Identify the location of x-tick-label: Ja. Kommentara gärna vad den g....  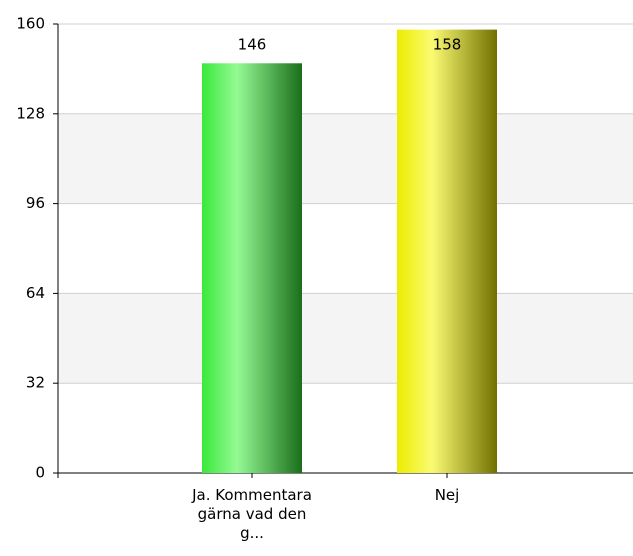
(252, 514).